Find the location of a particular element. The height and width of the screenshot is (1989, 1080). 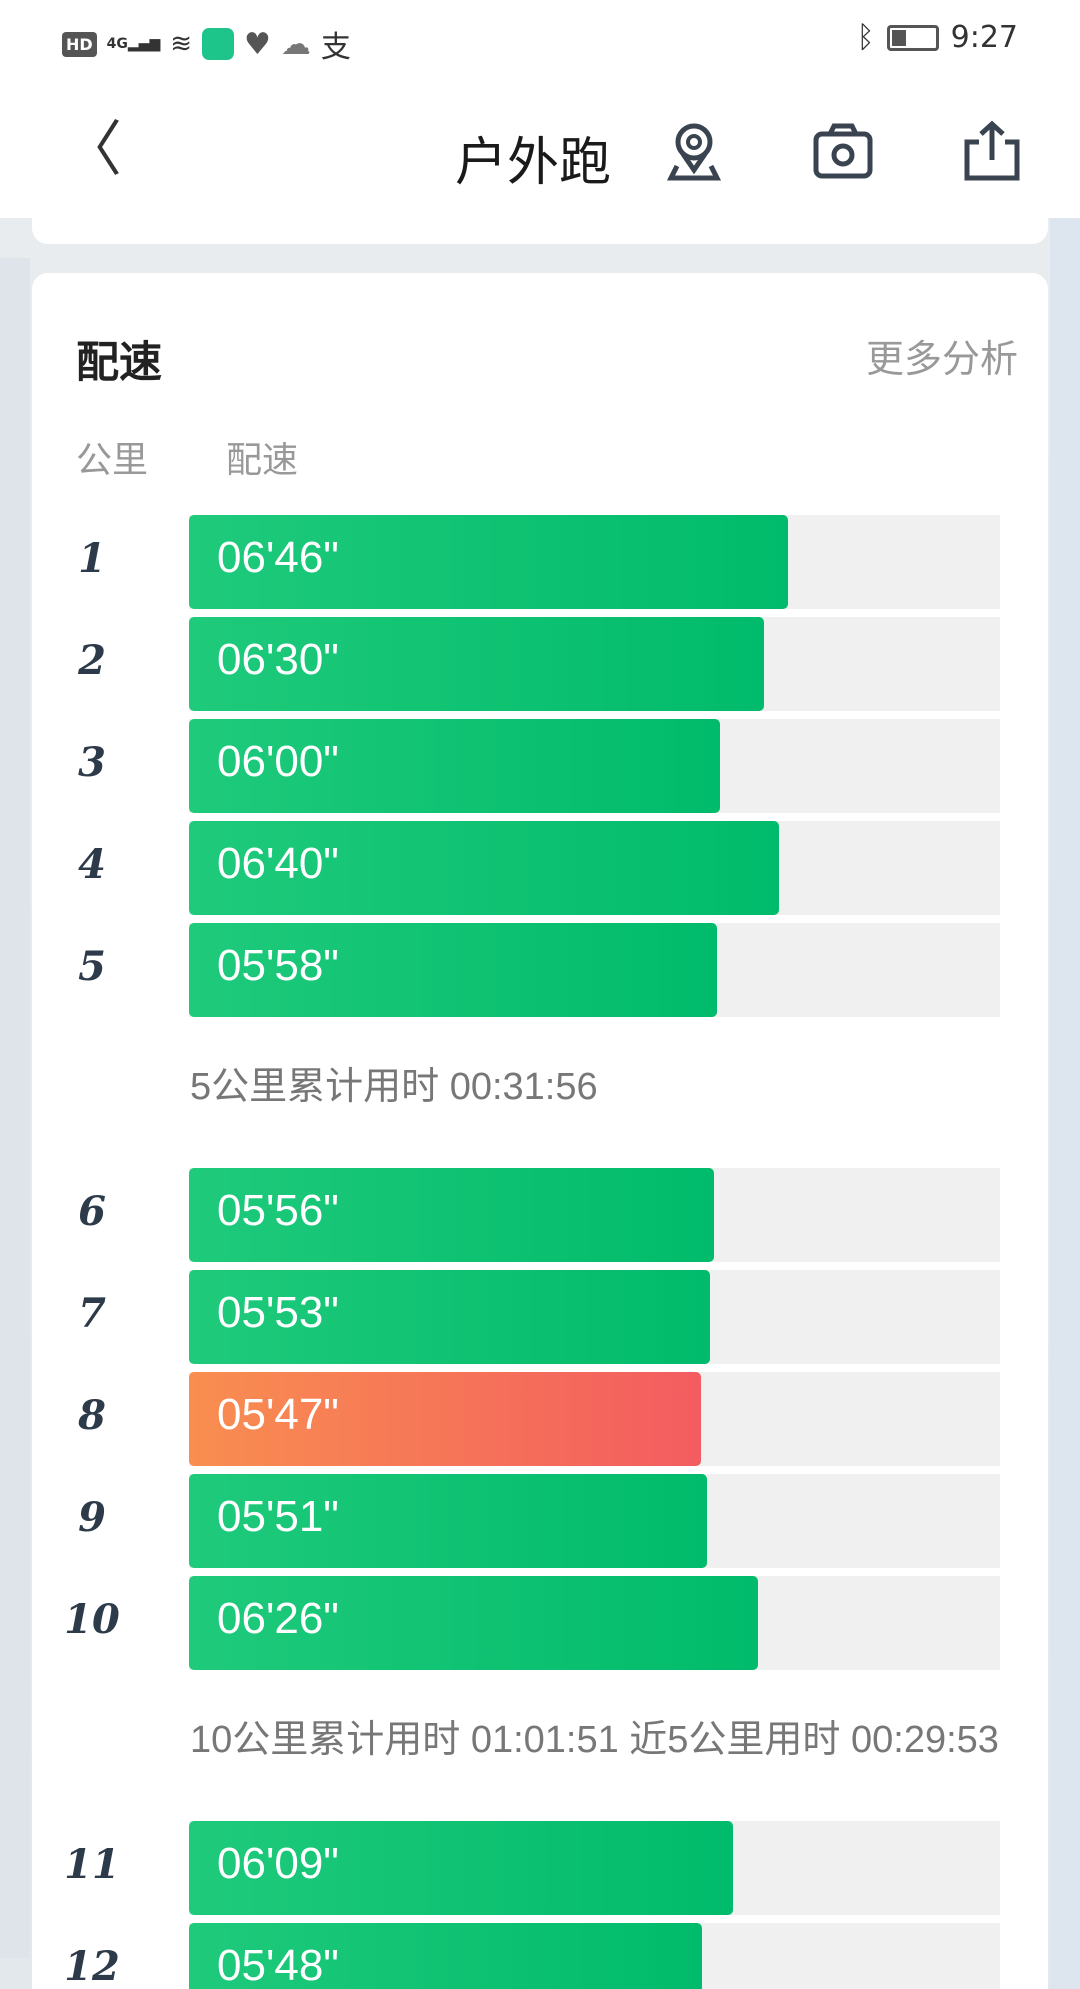

km-number: 11 is located at coordinates (92, 1864).